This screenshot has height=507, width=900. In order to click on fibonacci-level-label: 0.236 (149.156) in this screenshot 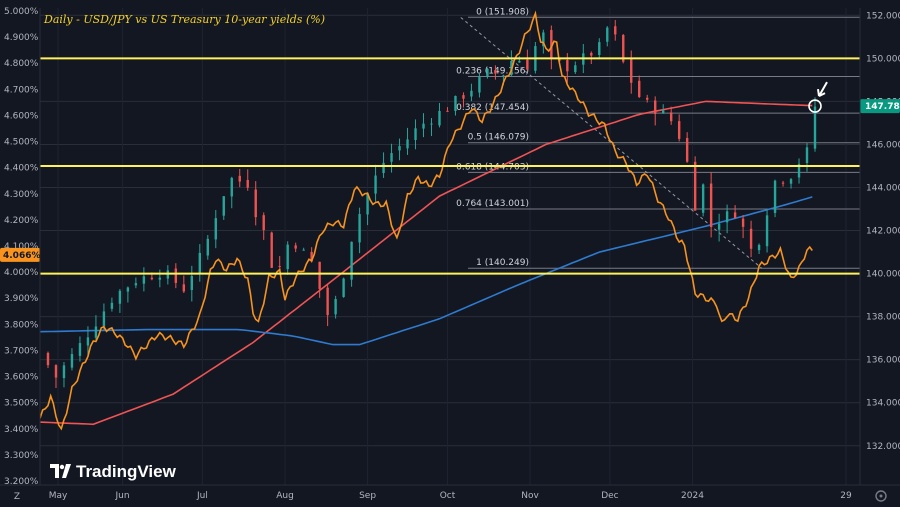, I will do `click(492, 72)`.